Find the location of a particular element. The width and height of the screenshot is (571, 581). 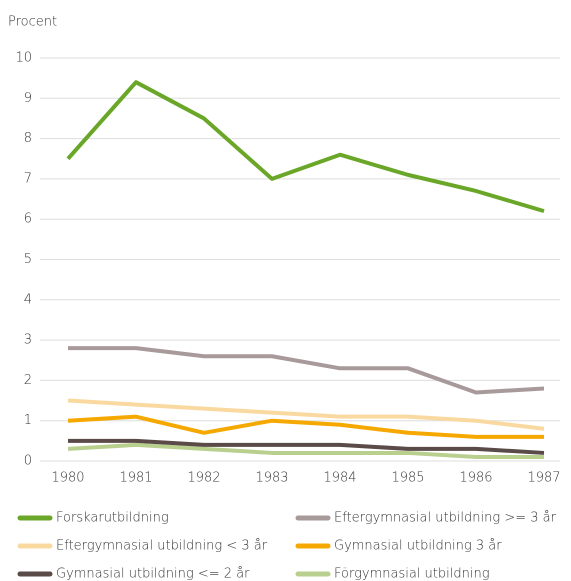

legend-label: Eftergymnasial utbildning >= 3 år is located at coordinates (445, 518).